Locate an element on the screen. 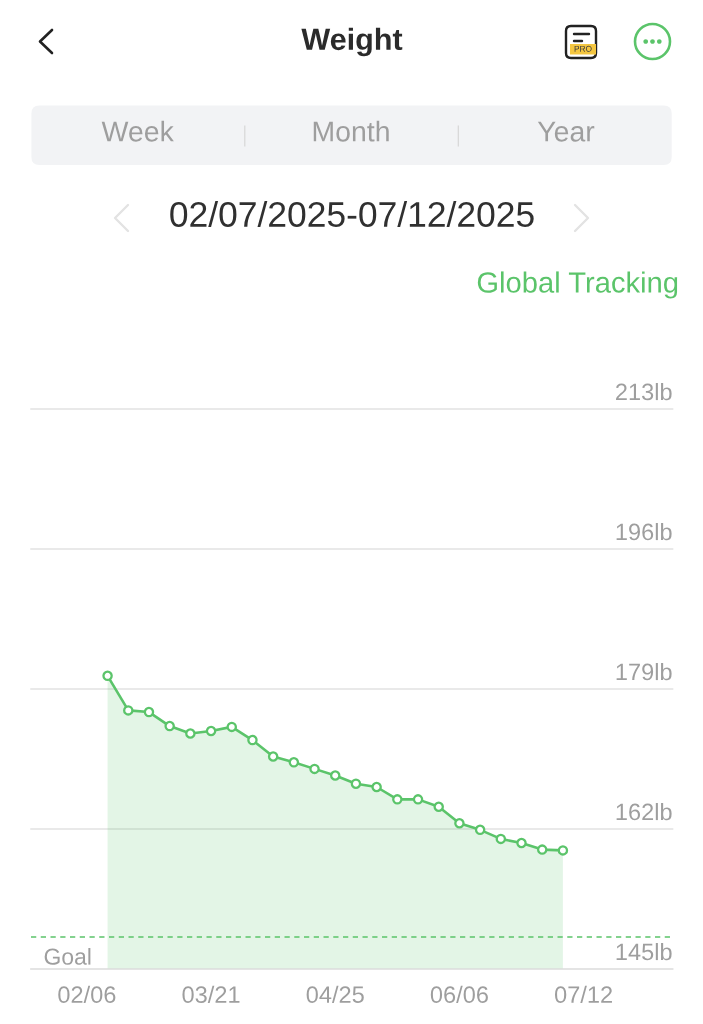 The height and width of the screenshot is (1024, 703). chart-title: Weight is located at coordinates (352, 42).